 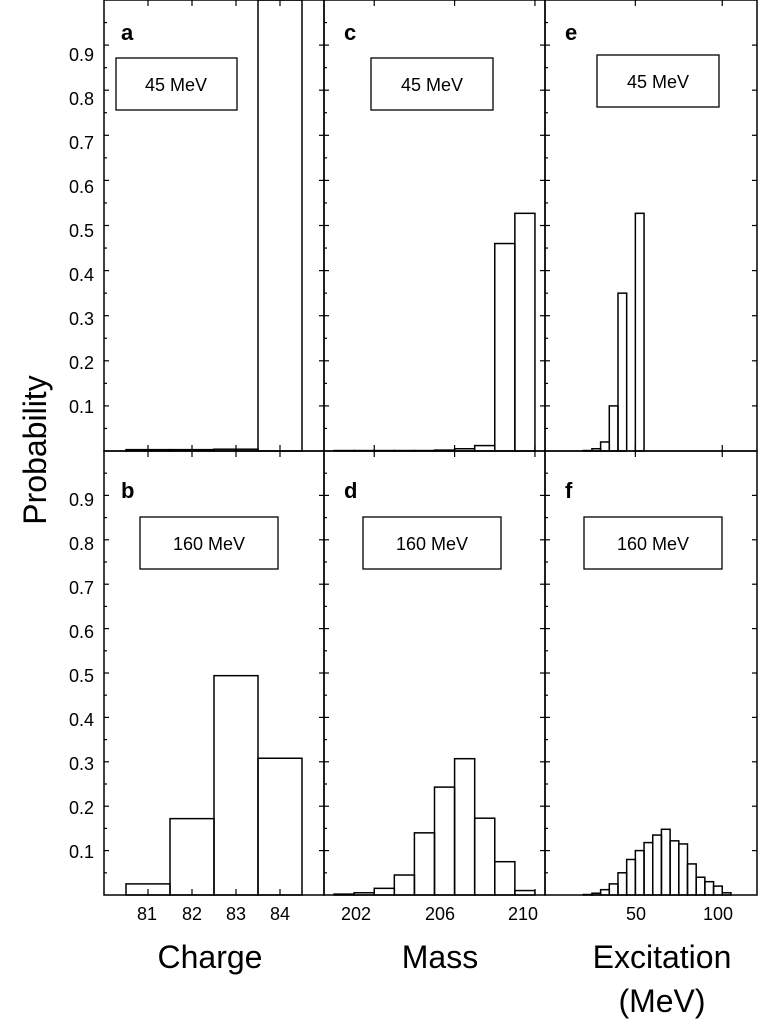 What do you see at coordinates (440, 957) in the screenshot?
I see `x-axis-title-mass: Mass` at bounding box center [440, 957].